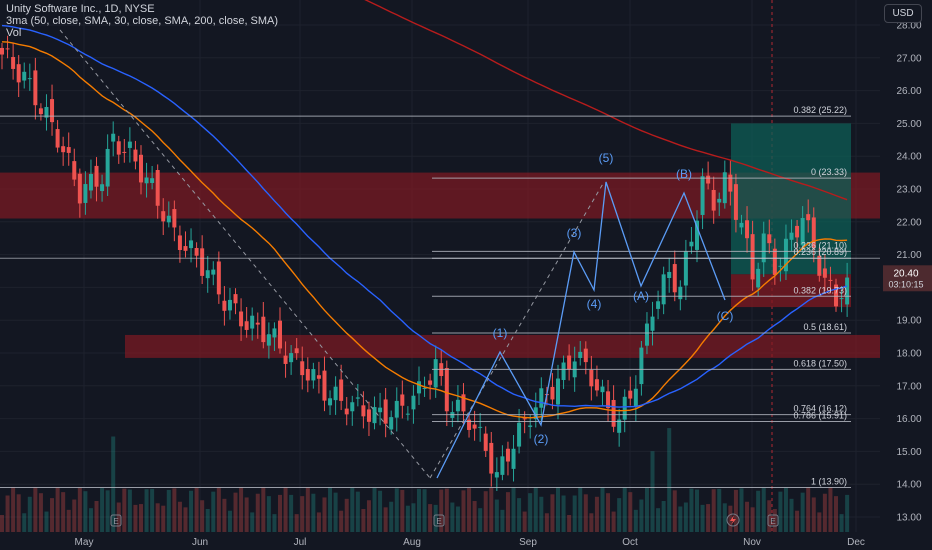 This screenshot has height=550, width=932. Describe the element at coordinates (820, 416) in the screenshot. I see `fib-level-label: 0.786 (15.91)` at that location.